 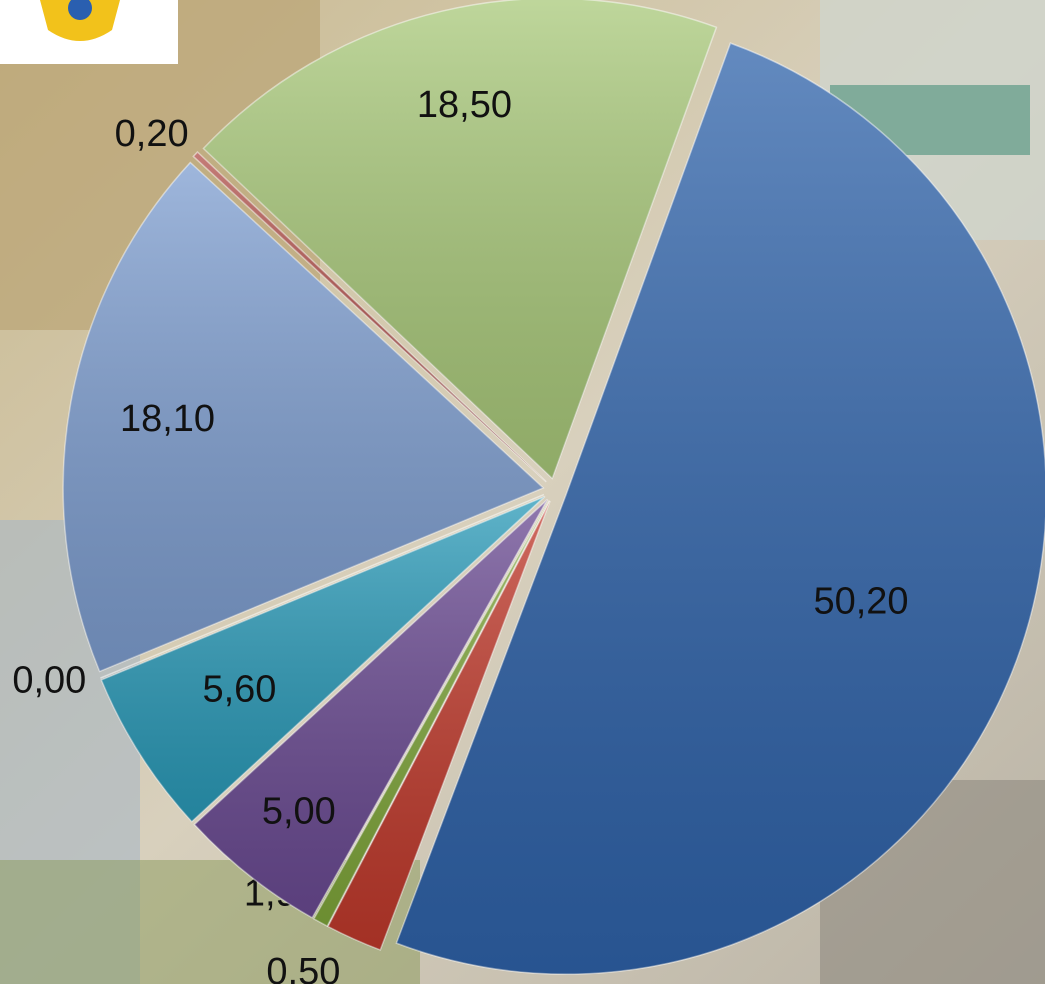 I want to click on data-label: 0,20, so click(x=152, y=134).